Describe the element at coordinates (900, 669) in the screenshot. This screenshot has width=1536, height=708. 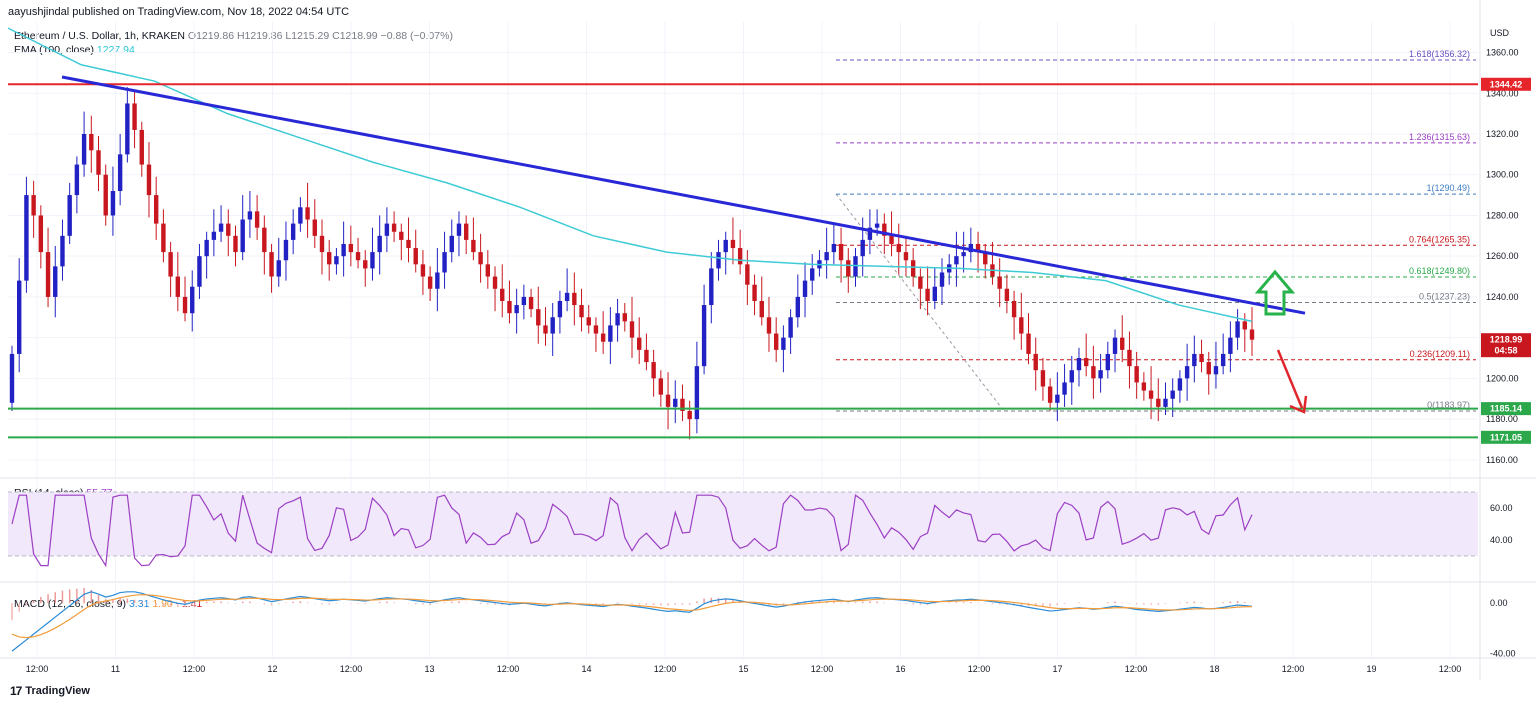
I see `time-tick-label: 16` at that location.